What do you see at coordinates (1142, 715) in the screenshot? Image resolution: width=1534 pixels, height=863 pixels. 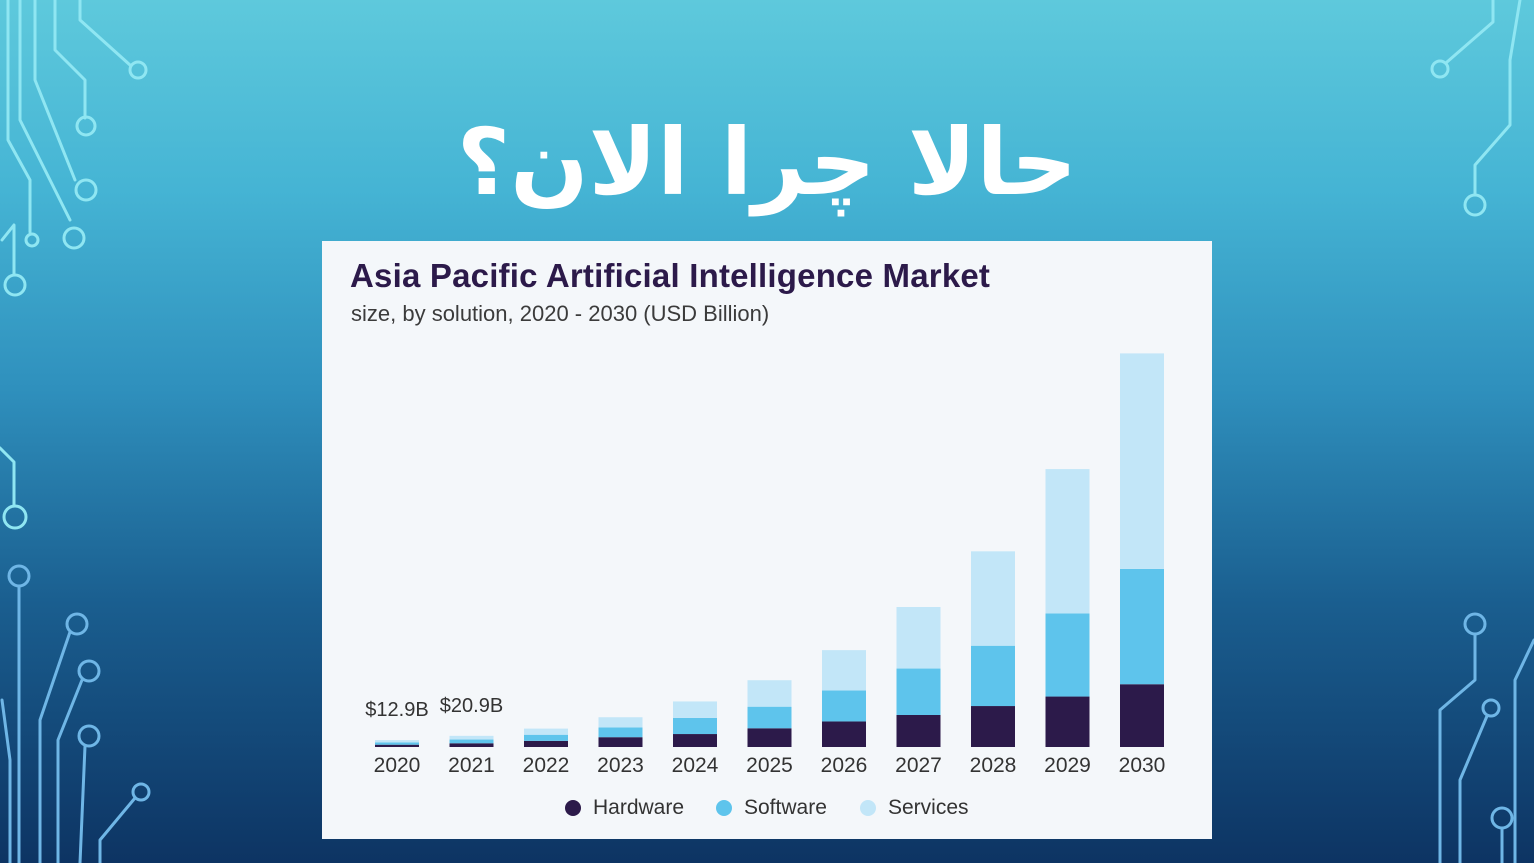 I see `bar-hardware-2030` at bounding box center [1142, 715].